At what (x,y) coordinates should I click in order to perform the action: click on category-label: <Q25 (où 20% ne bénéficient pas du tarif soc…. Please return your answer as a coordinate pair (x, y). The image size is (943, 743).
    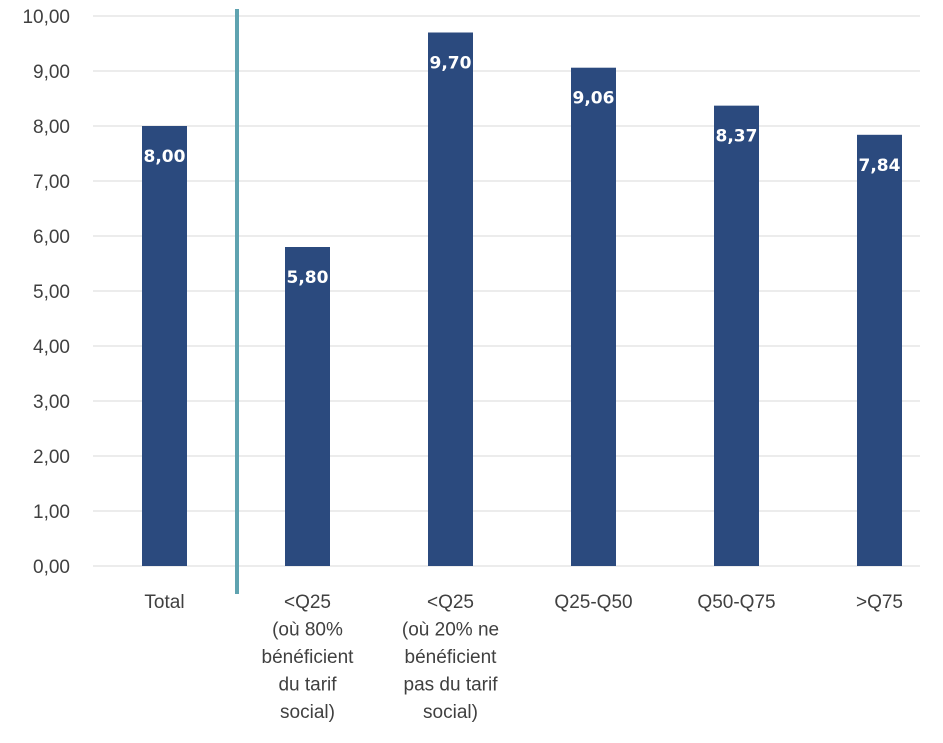
    Looking at the image, I should click on (450, 657).